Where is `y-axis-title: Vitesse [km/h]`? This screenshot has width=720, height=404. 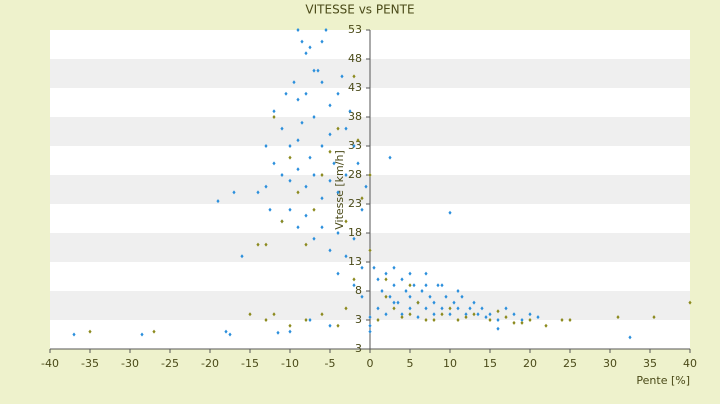 y-axis-title: Vitesse [km/h] is located at coordinates (339, 190).